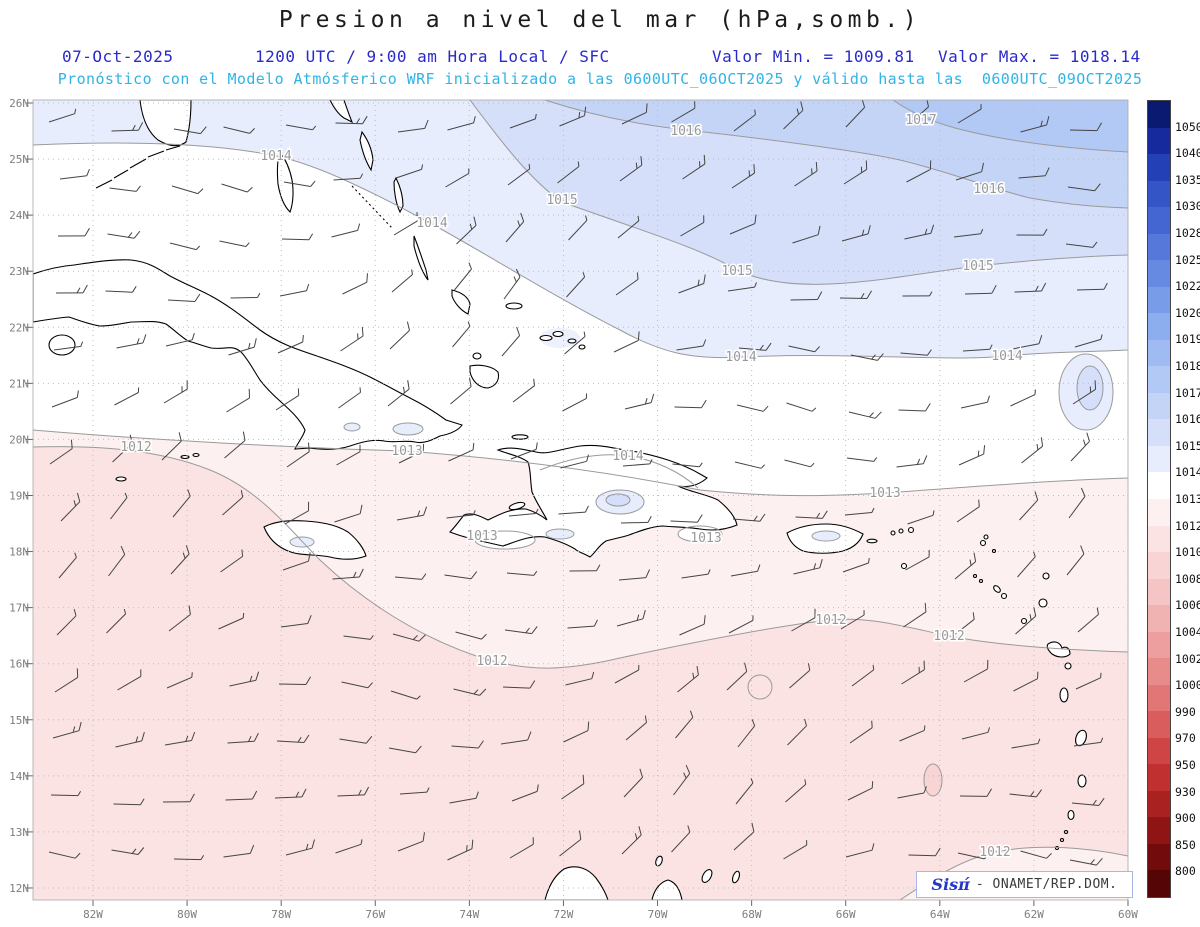  Describe the element at coordinates (517, 506) in the screenshot. I see `gonave-coastline` at that location.